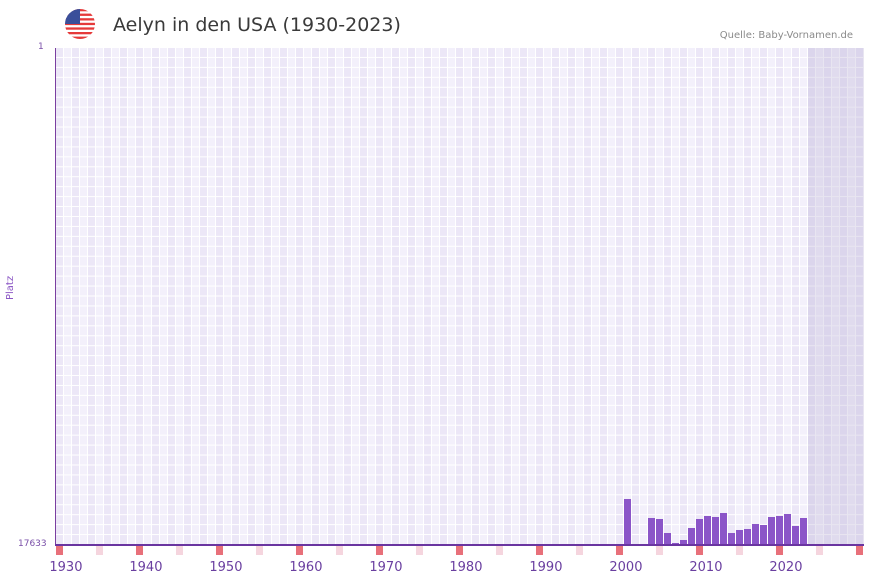  I want to click on decade-markers, so click(460, 550).